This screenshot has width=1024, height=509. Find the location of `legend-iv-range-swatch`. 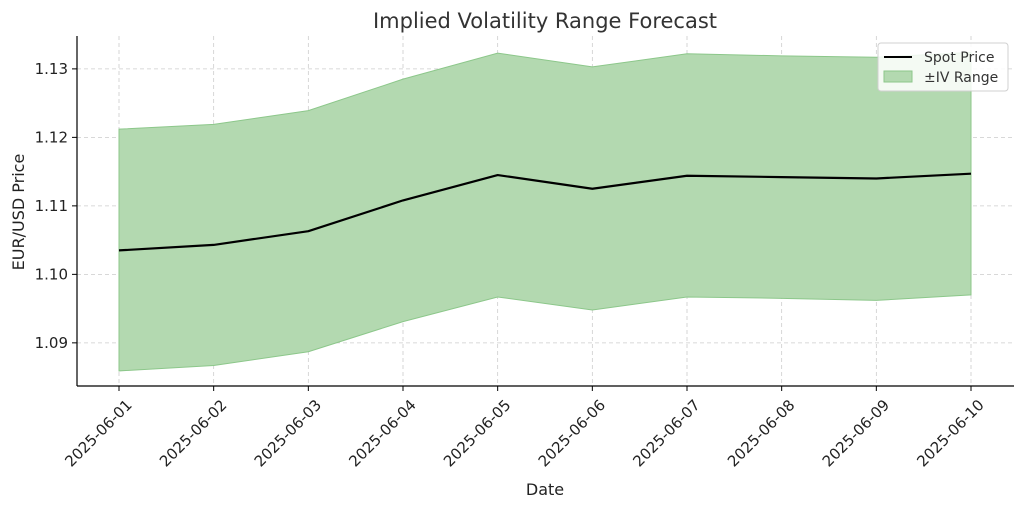

legend-iv-range-swatch is located at coordinates (898, 76).